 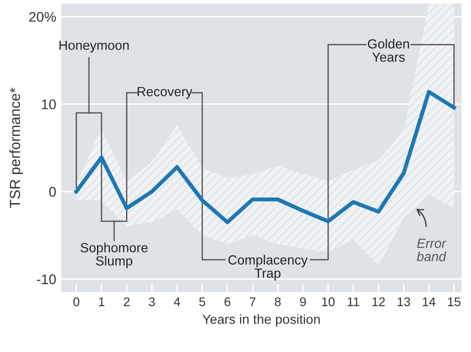 What do you see at coordinates (151, 301) in the screenshot?
I see `x-tick-label: 3` at bounding box center [151, 301].